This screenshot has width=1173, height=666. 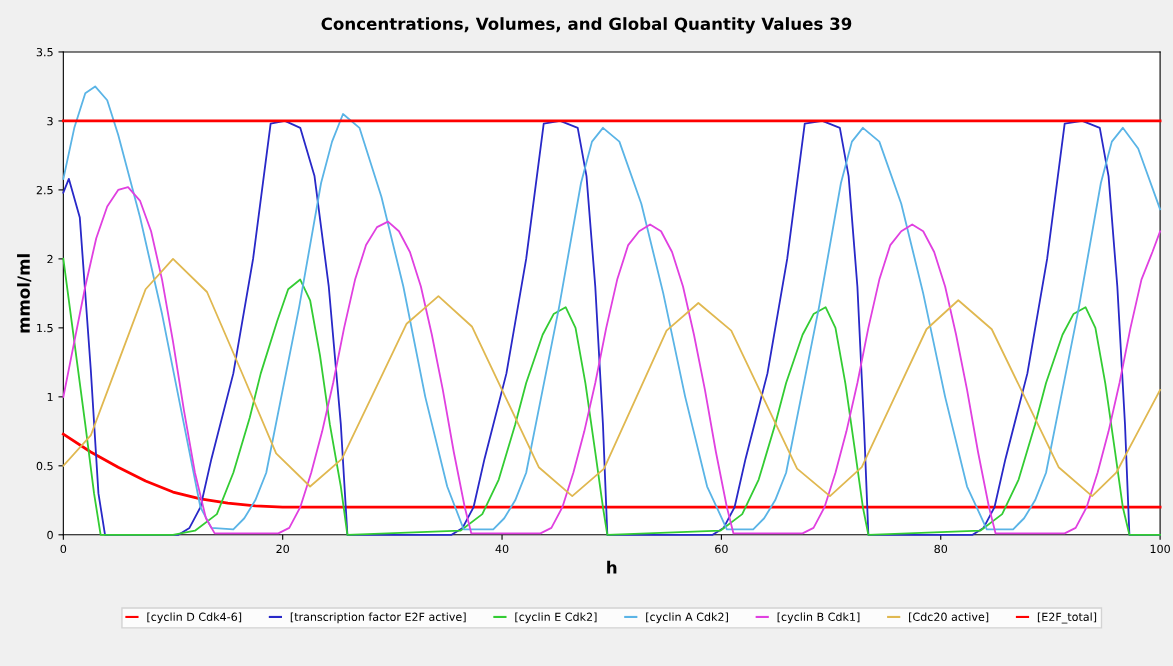 What do you see at coordinates (818, 618) in the screenshot?
I see `legend-label: [cyclin B Cdk1]` at bounding box center [818, 618].